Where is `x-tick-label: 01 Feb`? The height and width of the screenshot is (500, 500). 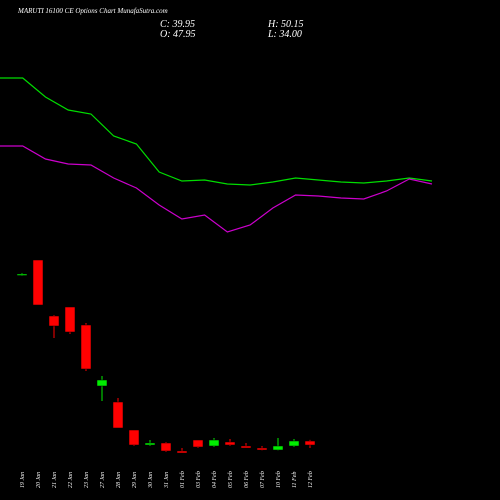
x-tick-label: 01 Feb is located at coordinates (183, 479).